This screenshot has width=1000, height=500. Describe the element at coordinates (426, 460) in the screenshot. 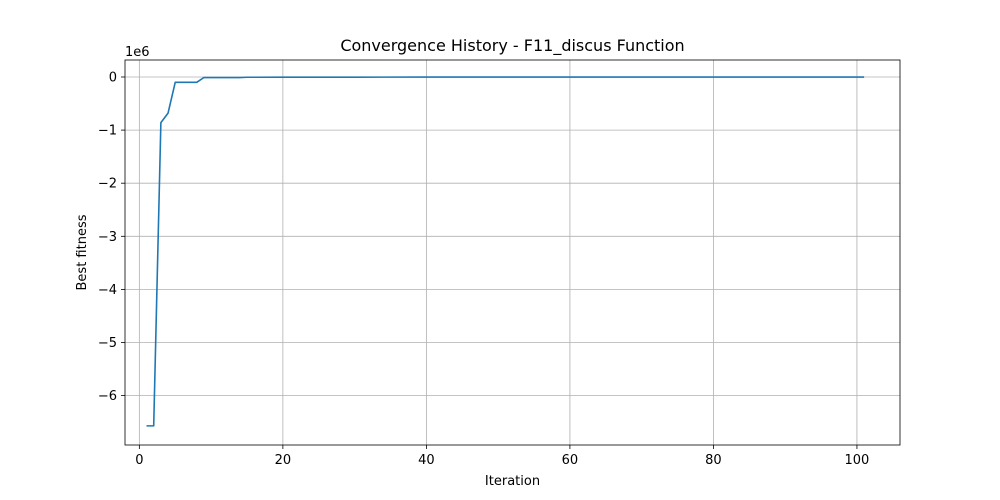

I see `x-tick-label: 40` at that location.